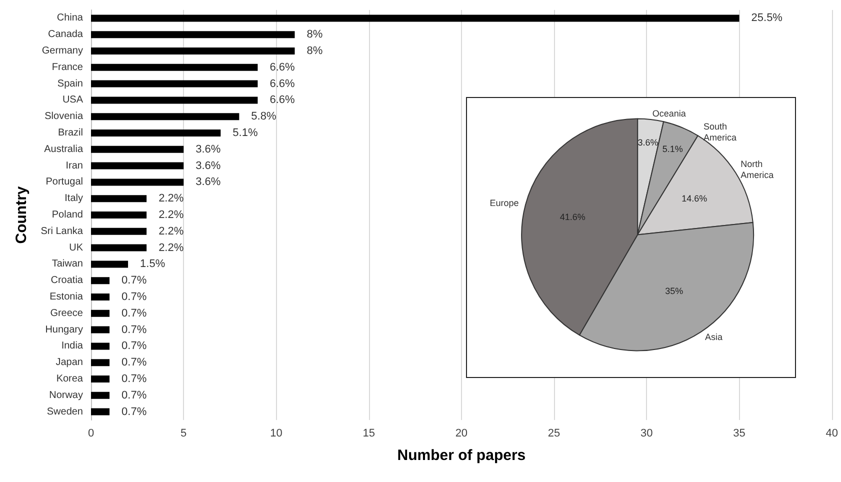  What do you see at coordinates (245, 133) in the screenshot?
I see `annotation: 5.1%` at bounding box center [245, 133].